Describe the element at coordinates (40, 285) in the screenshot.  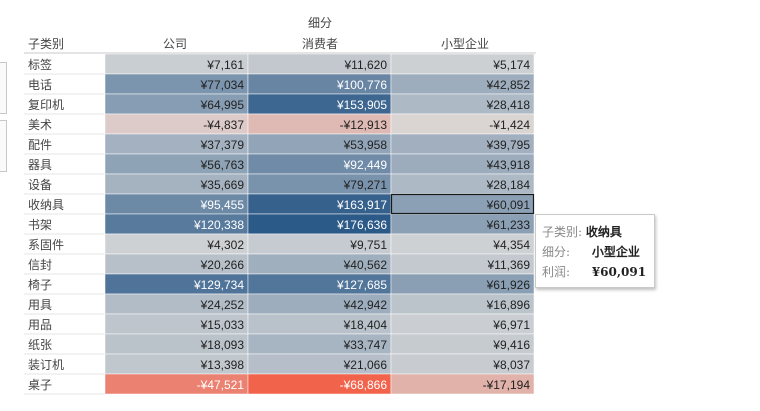
I see `row-label: 椅子` at that location.